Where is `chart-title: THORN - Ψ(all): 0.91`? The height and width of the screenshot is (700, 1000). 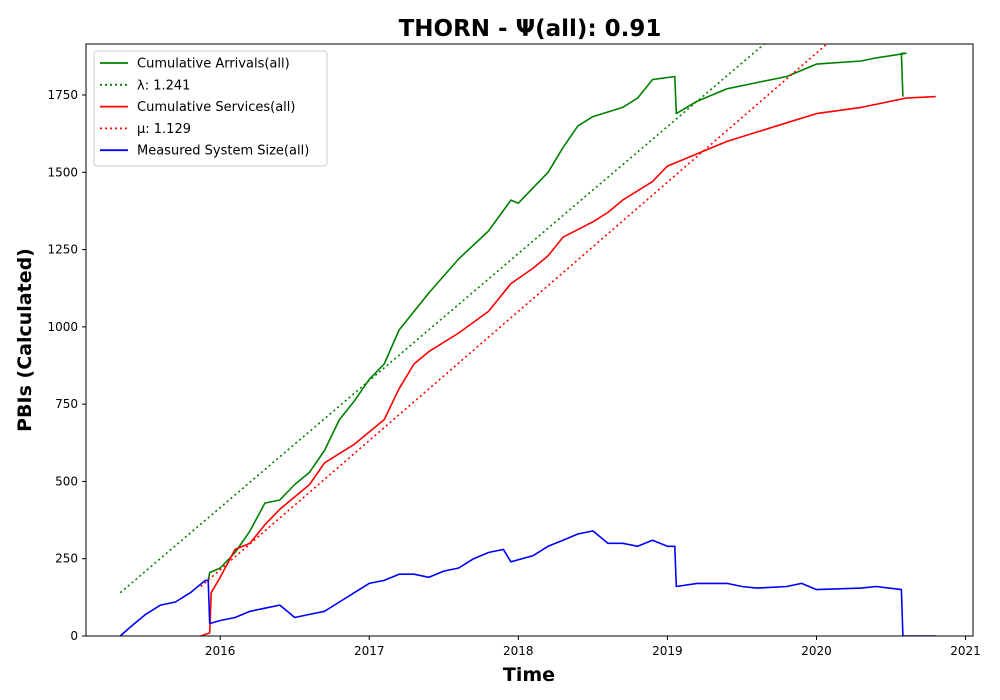 chart-title: THORN - Ψ(all): 0.91 is located at coordinates (530, 29).